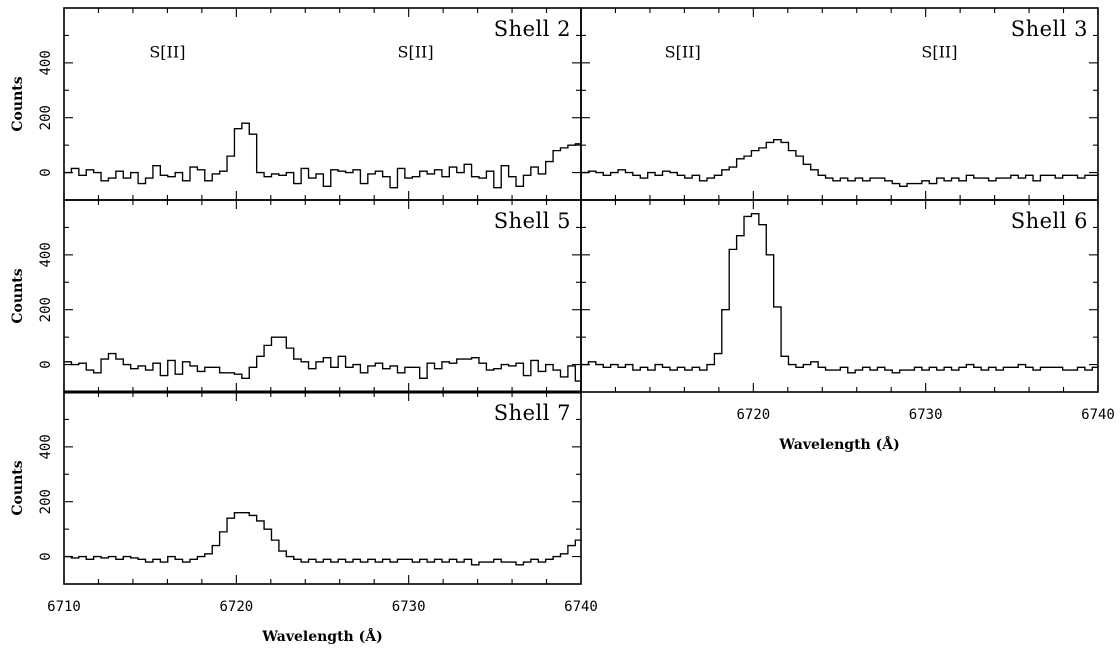  What do you see at coordinates (46, 172) in the screenshot?
I see `shell-2-y-tick-label: 0` at bounding box center [46, 172].